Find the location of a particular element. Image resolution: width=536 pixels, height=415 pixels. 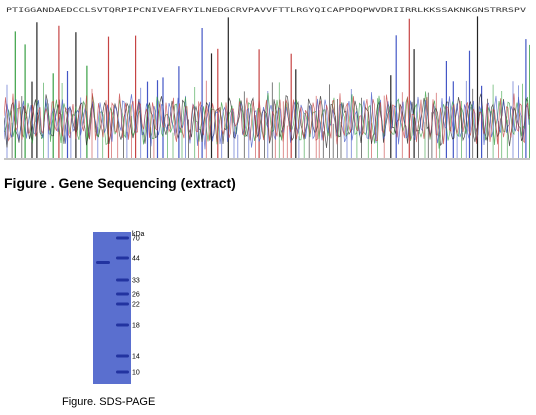

sds-page-gel: kDa 70 44 33 26 22 18 14 10 is located at coordinates (118, 307).